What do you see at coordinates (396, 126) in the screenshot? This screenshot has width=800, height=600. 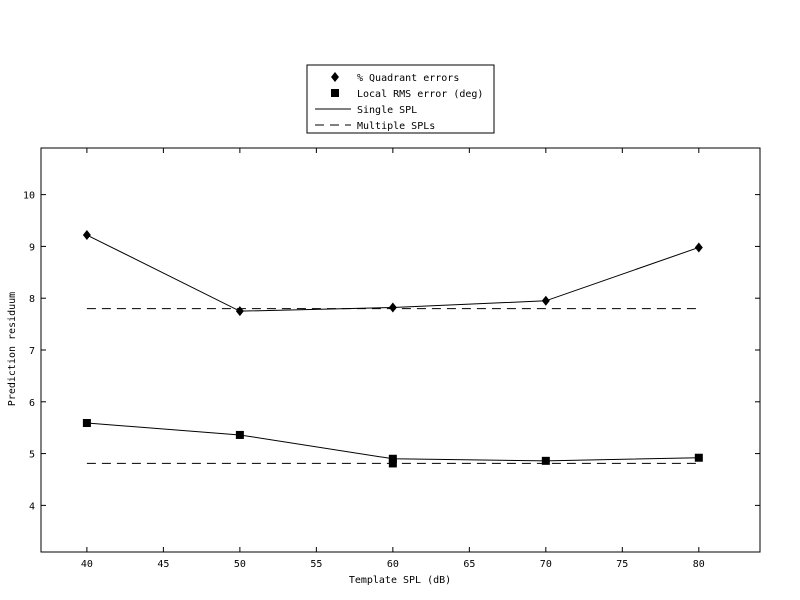 I see `legend-label: Multiple SPLs` at bounding box center [396, 126].